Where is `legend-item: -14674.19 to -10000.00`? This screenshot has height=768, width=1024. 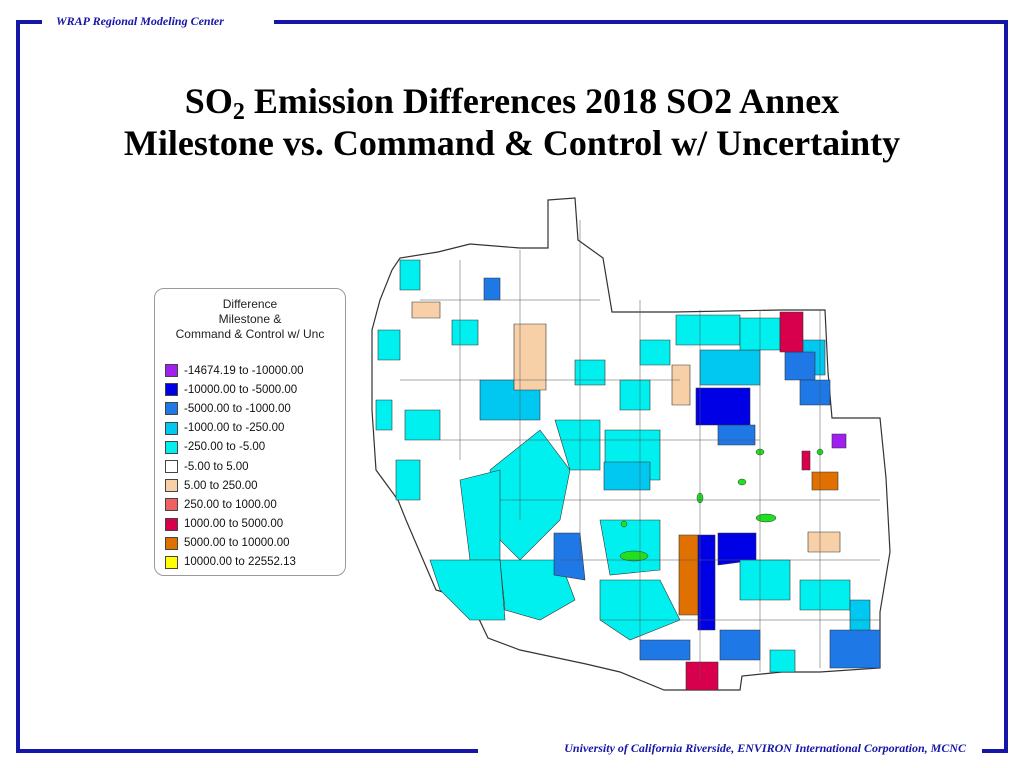 legend-item: -14674.19 to -10000.00 is located at coordinates (234, 370).